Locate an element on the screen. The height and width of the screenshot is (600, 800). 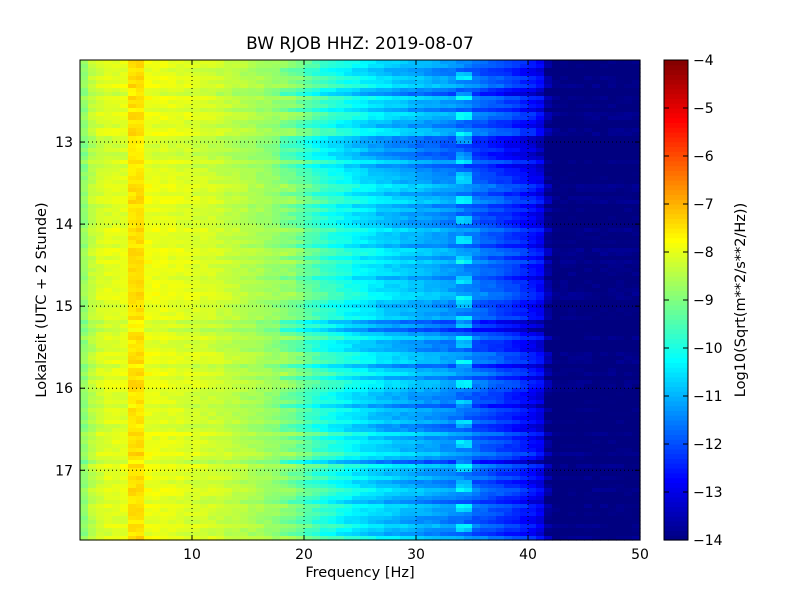
y-tick-label: 13 is located at coordinates (64, 143).